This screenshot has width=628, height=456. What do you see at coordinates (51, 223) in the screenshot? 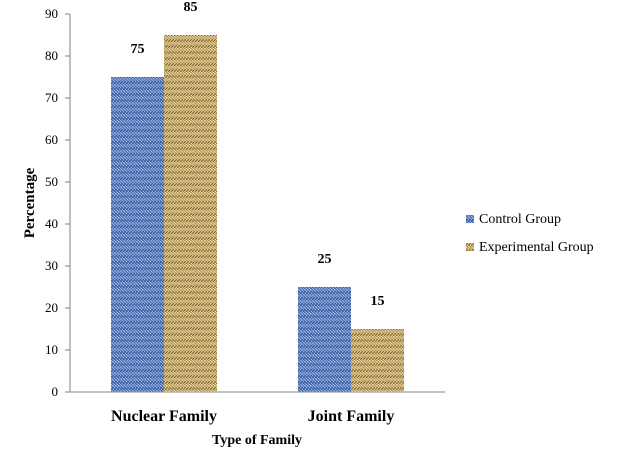
I see `y-tick-label: 40` at bounding box center [51, 223].